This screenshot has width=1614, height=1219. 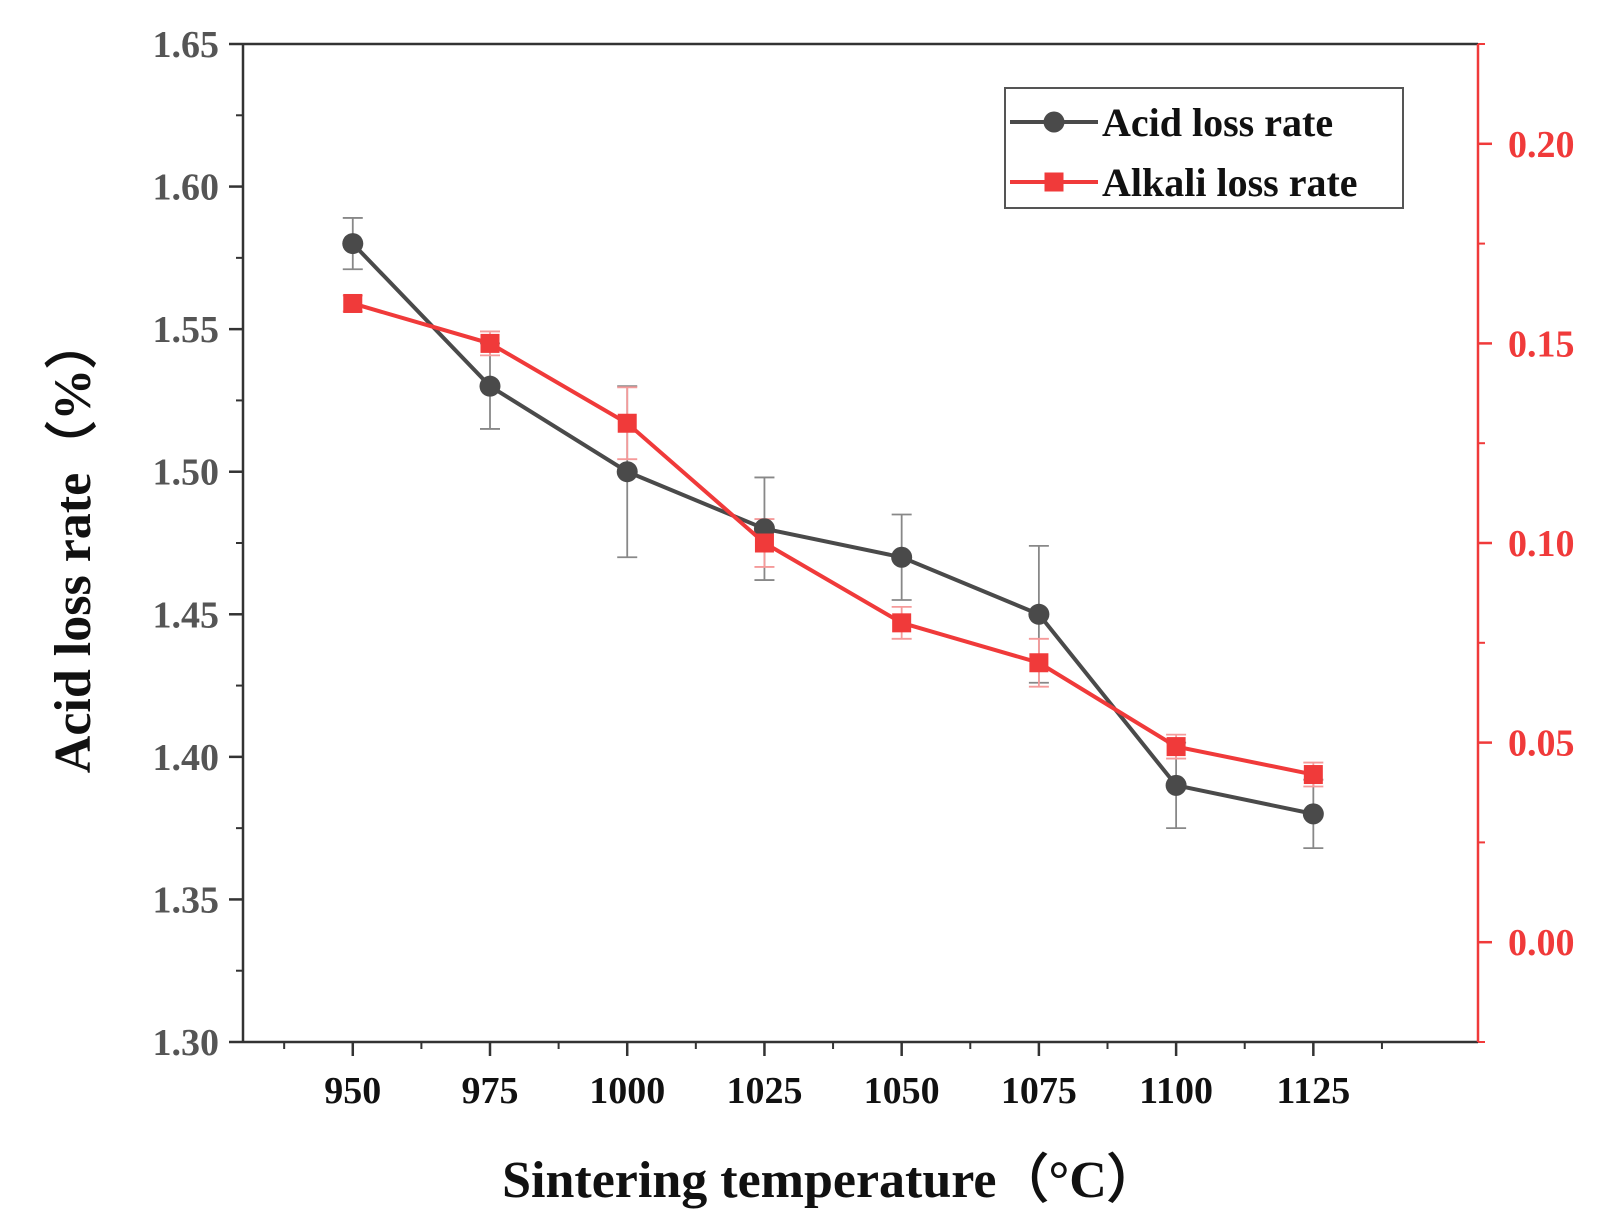 What do you see at coordinates (627, 1091) in the screenshot?
I see `x-tick-label: 1000` at bounding box center [627, 1091].